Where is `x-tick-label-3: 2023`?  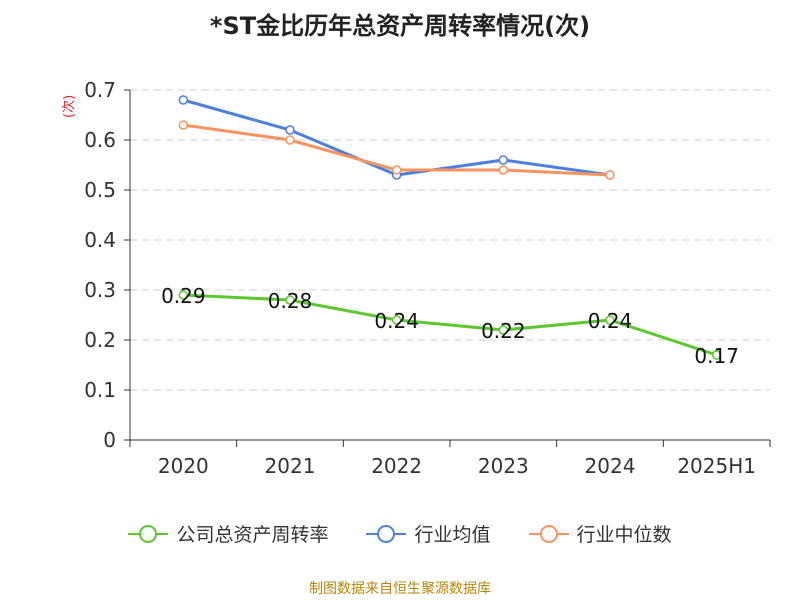
x-tick-label-3: 2023 is located at coordinates (503, 466).